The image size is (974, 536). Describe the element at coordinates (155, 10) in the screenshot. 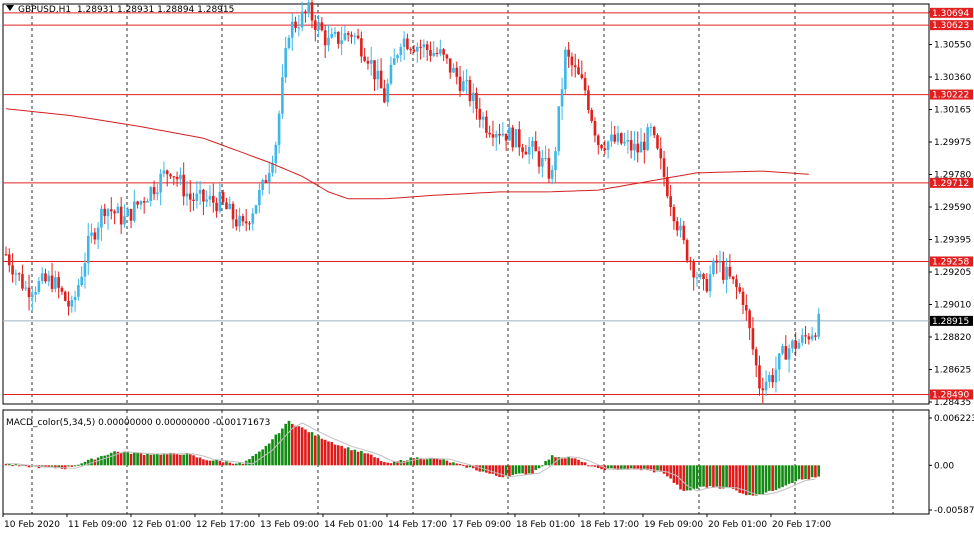

I see `ohlc-values: 1.28931 1.28931 1.28894 1.28915` at that location.